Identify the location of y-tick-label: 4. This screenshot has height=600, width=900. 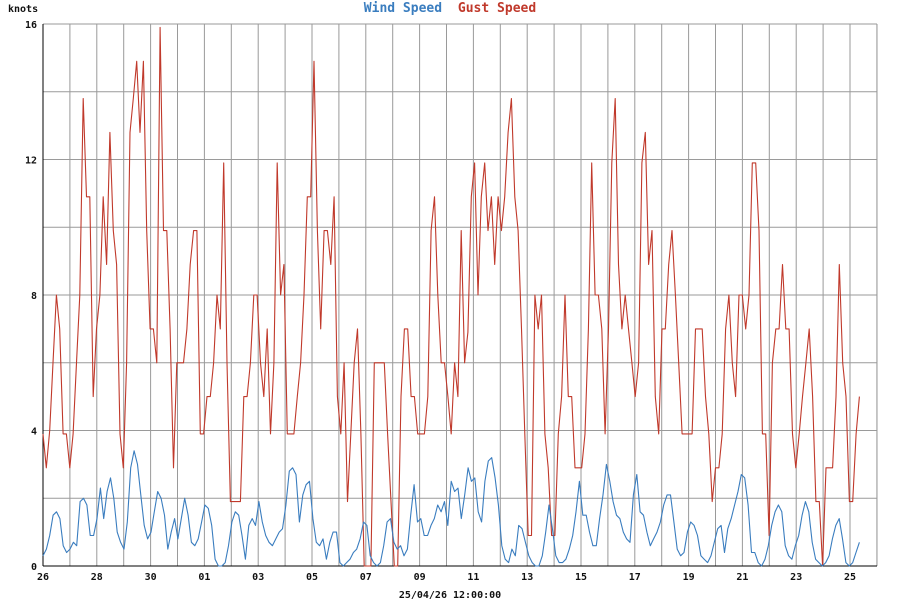
(34, 432).